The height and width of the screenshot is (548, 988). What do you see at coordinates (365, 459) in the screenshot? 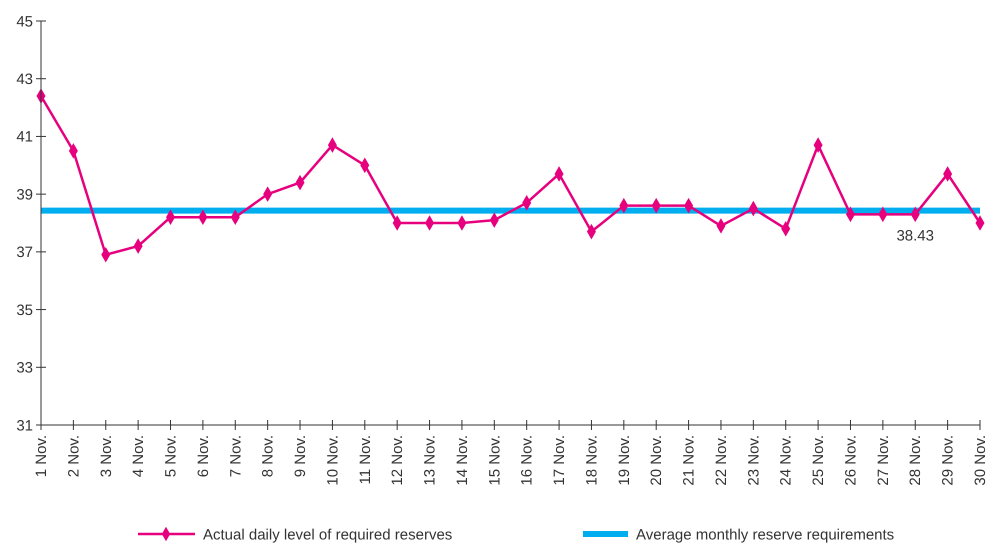
I see `x-tick-label: 11 Nov.` at bounding box center [365, 459].